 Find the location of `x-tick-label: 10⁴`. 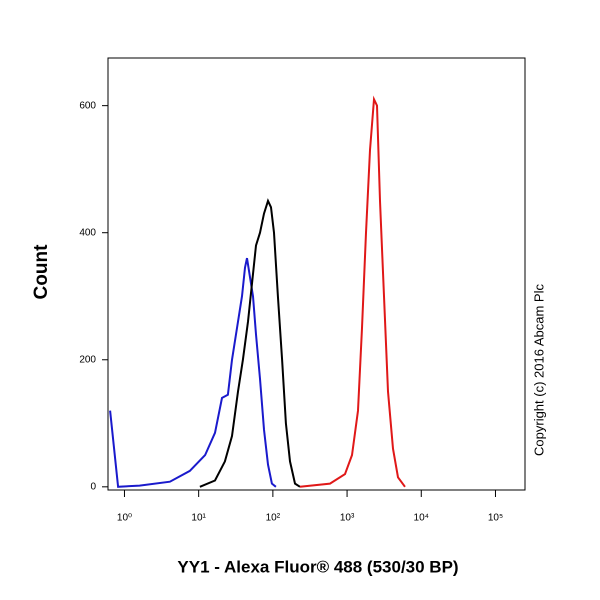

x-tick-label: 10⁴ is located at coordinates (421, 518).